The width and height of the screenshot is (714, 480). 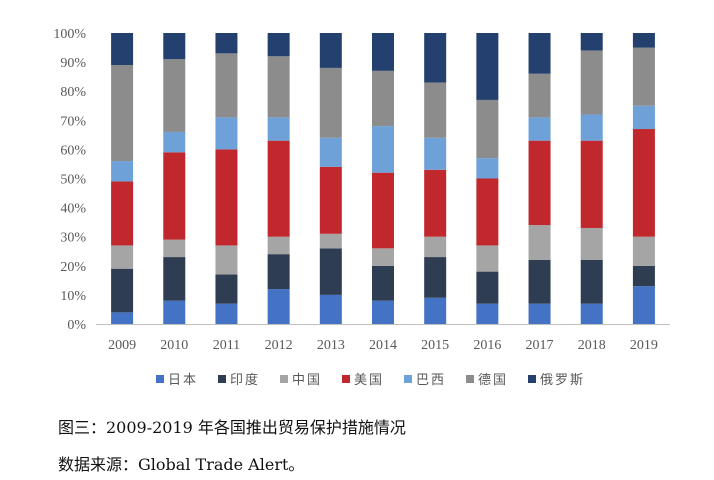 I want to click on y-tick-label: 30%, so click(x=73, y=238).